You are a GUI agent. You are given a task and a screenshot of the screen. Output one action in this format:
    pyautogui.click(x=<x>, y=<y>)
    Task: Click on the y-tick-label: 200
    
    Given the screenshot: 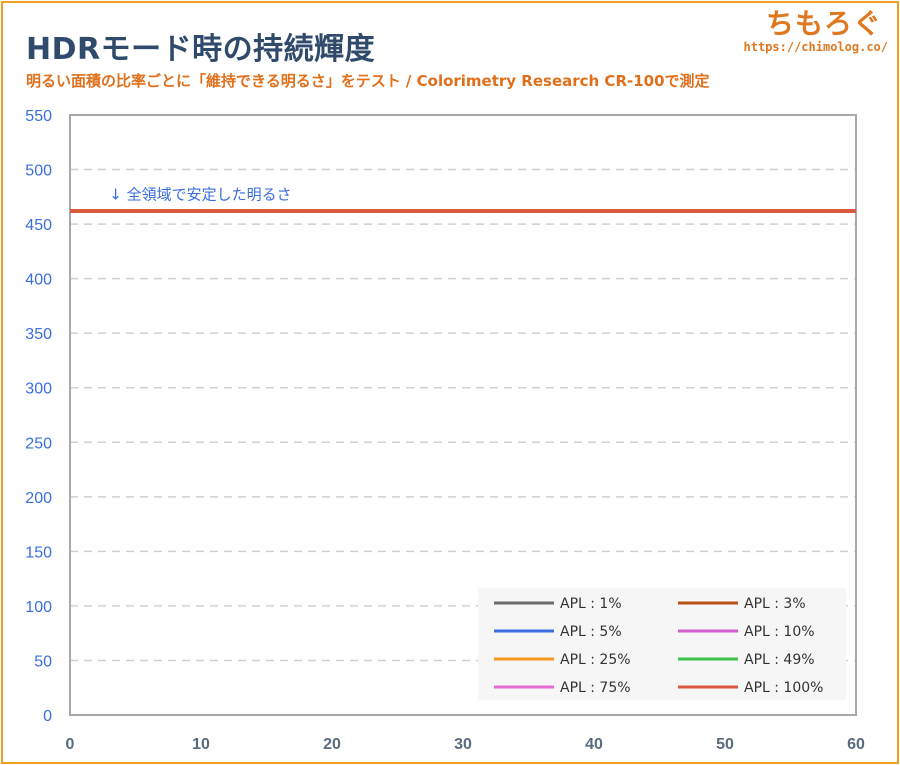 What is the action you would take?
    pyautogui.click(x=38, y=498)
    